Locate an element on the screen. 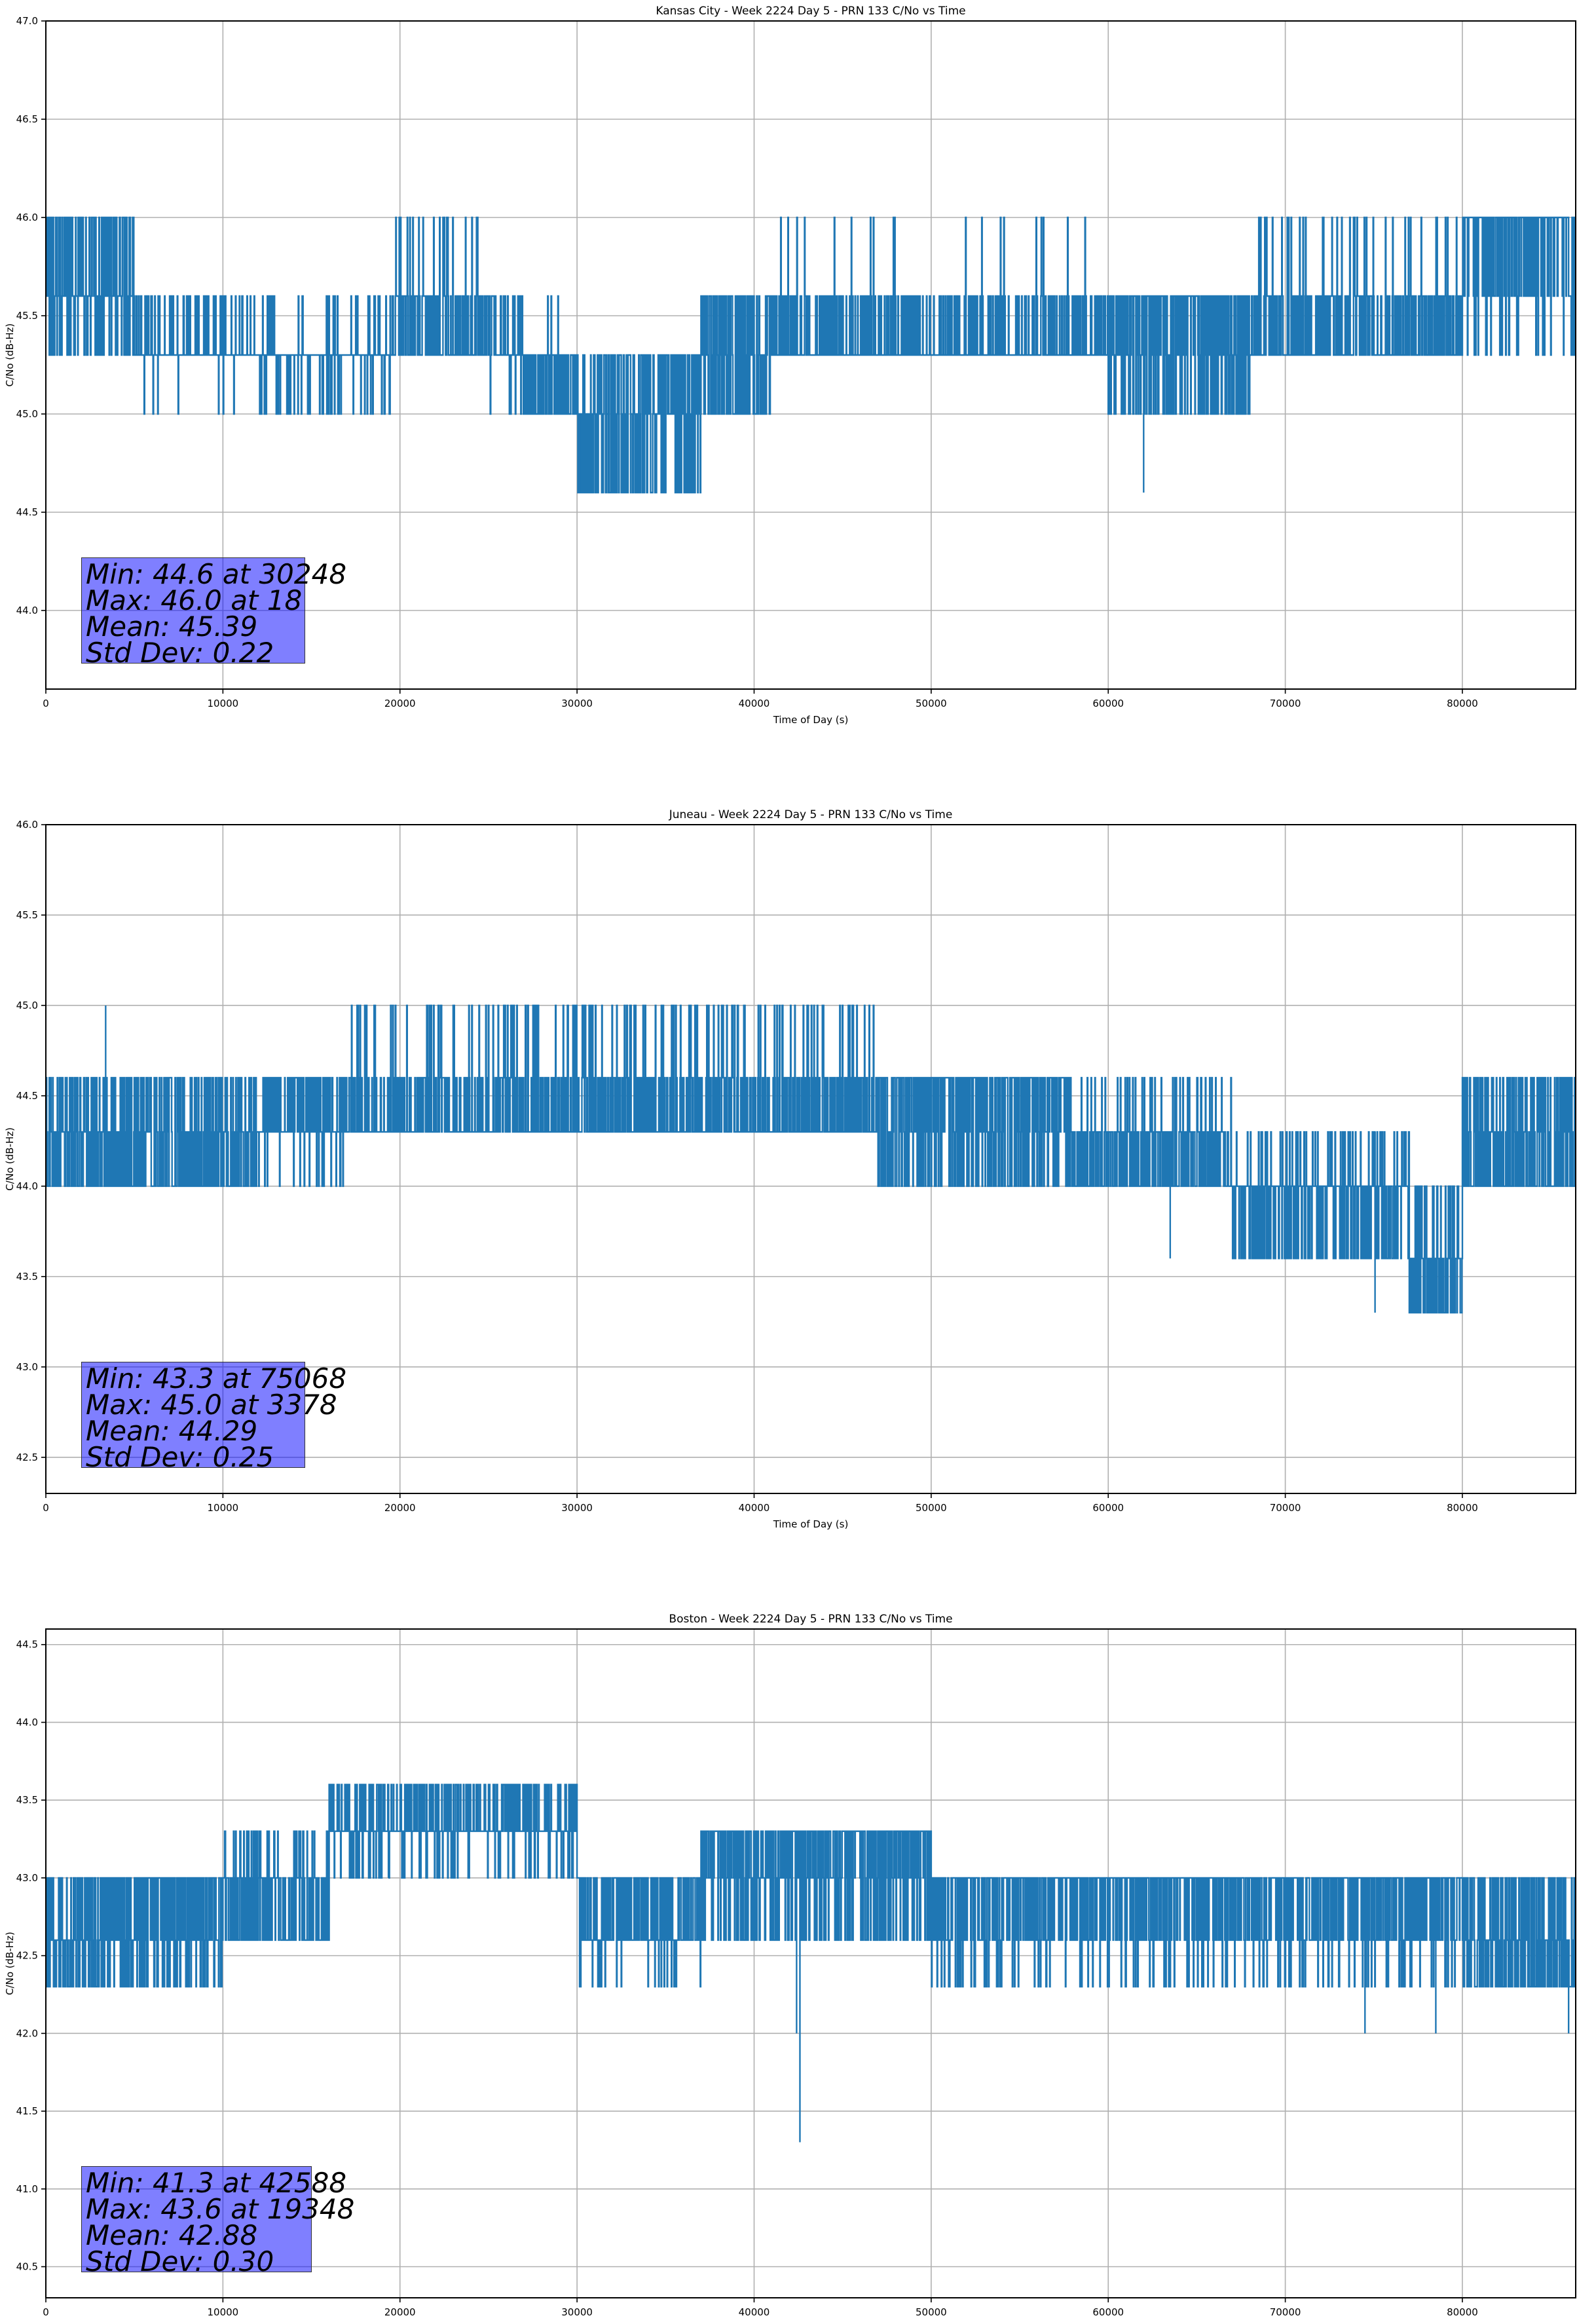  stats-max: Max: 46.0 at 18 is located at coordinates (194, 600).